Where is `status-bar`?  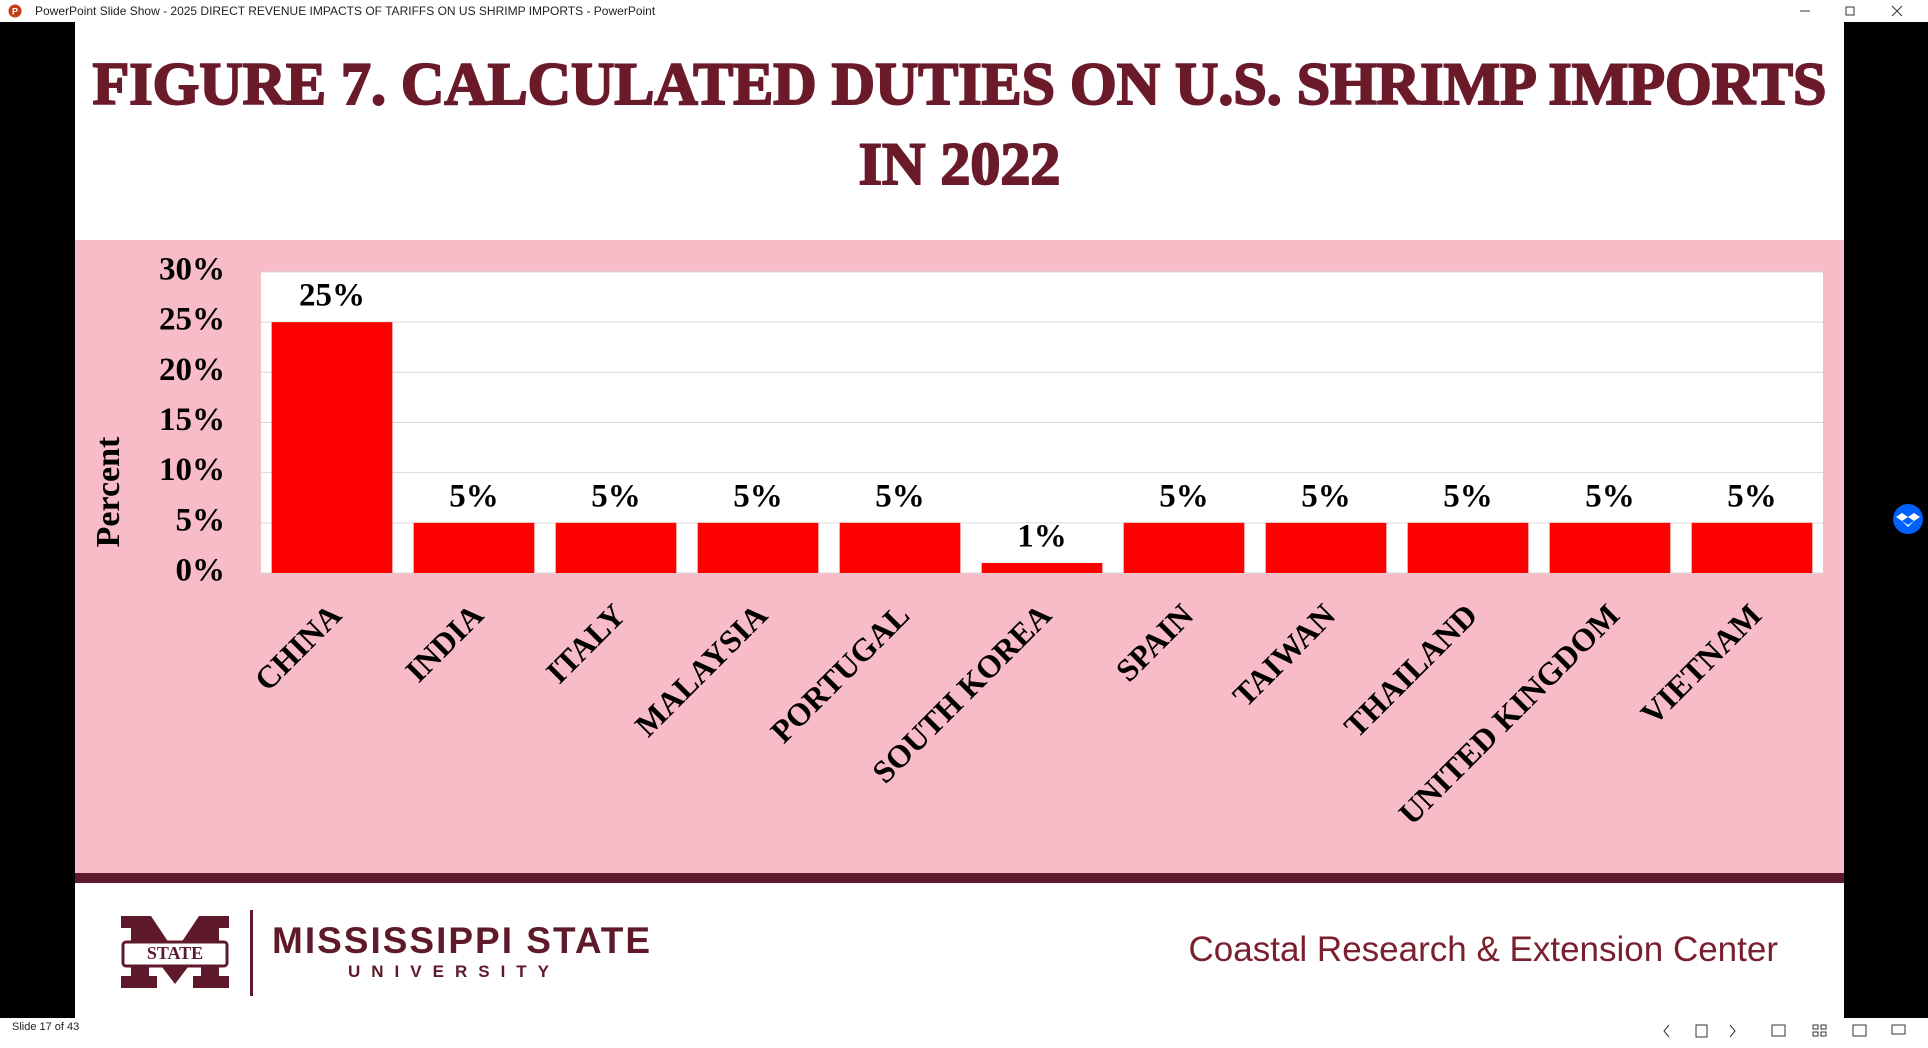
status-bar is located at coordinates (964, 1033).